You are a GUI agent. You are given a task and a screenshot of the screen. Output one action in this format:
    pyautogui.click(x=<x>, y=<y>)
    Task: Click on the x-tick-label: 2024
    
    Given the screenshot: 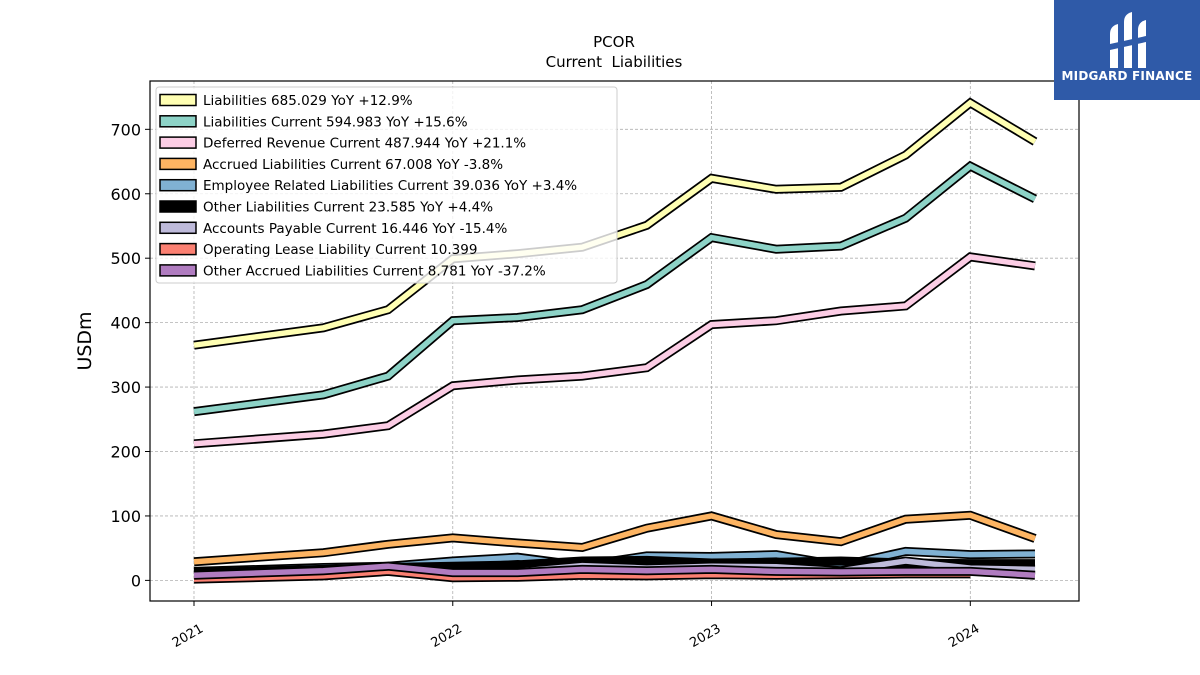 What is the action you would take?
    pyautogui.click(x=964, y=636)
    